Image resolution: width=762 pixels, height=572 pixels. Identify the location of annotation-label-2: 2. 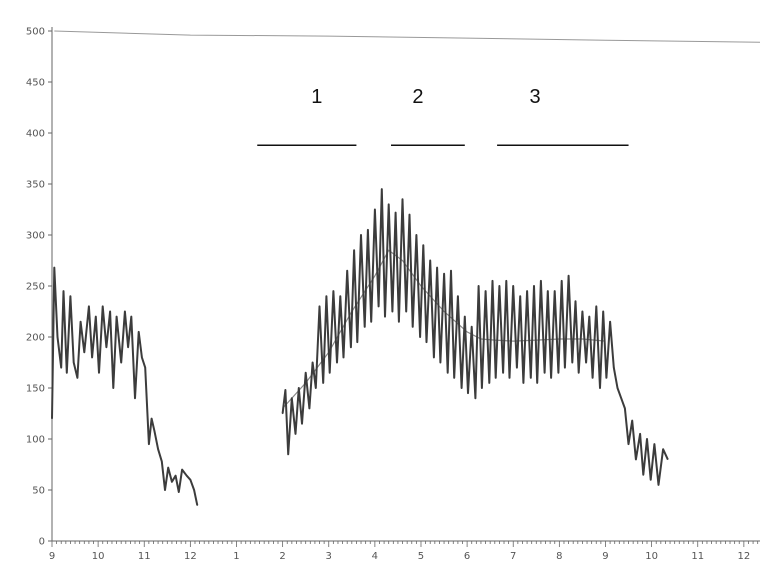
(417, 97).